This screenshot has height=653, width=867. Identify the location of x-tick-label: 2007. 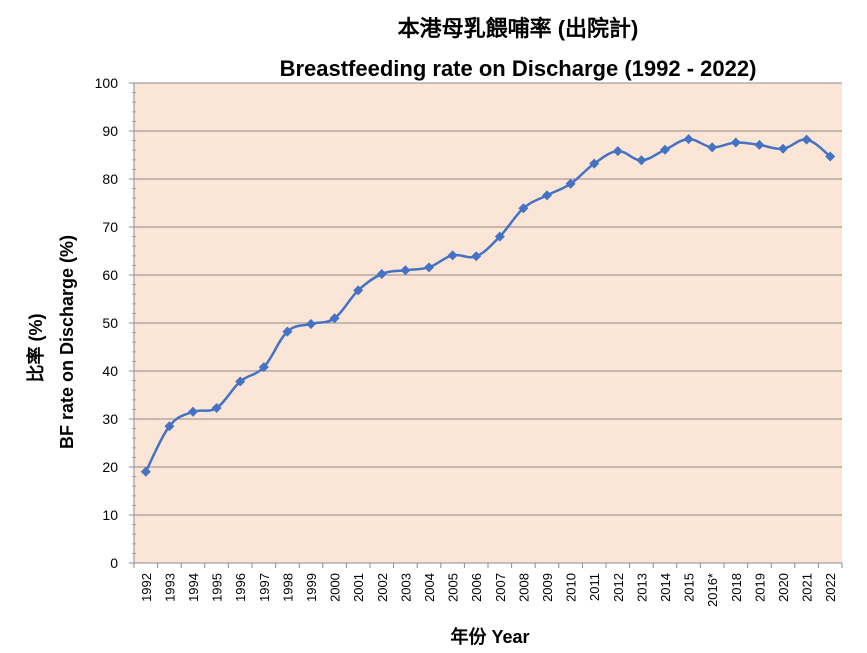
(500, 587).